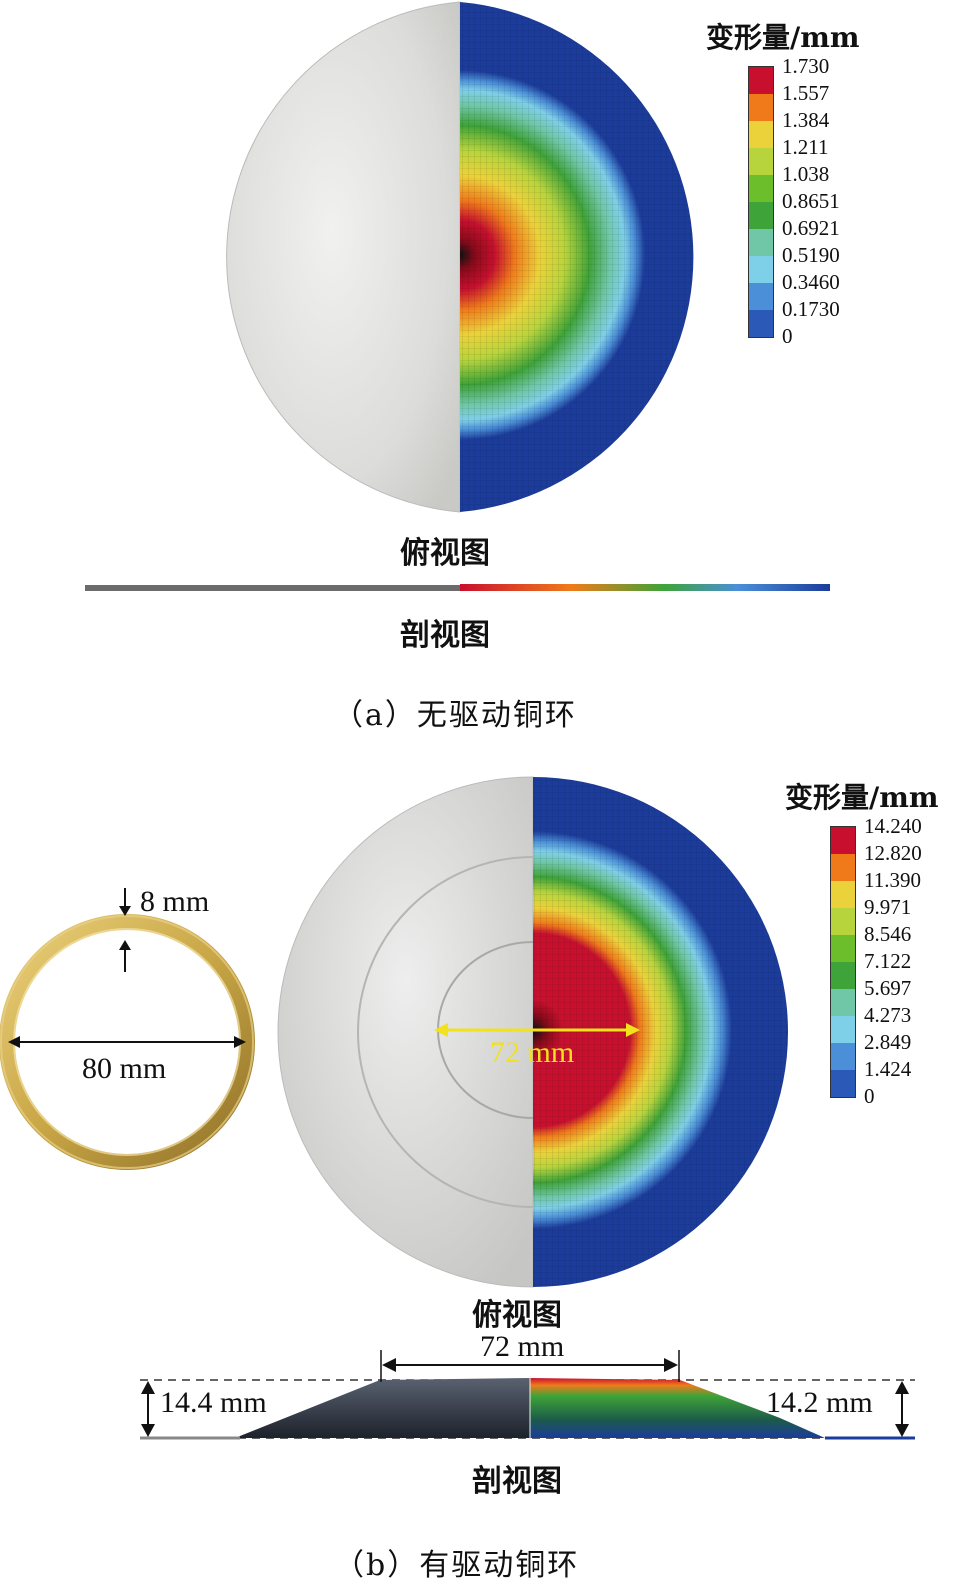  Describe the element at coordinates (517, 1481) in the screenshot. I see `section-view-label-b: 剖视图` at that location.